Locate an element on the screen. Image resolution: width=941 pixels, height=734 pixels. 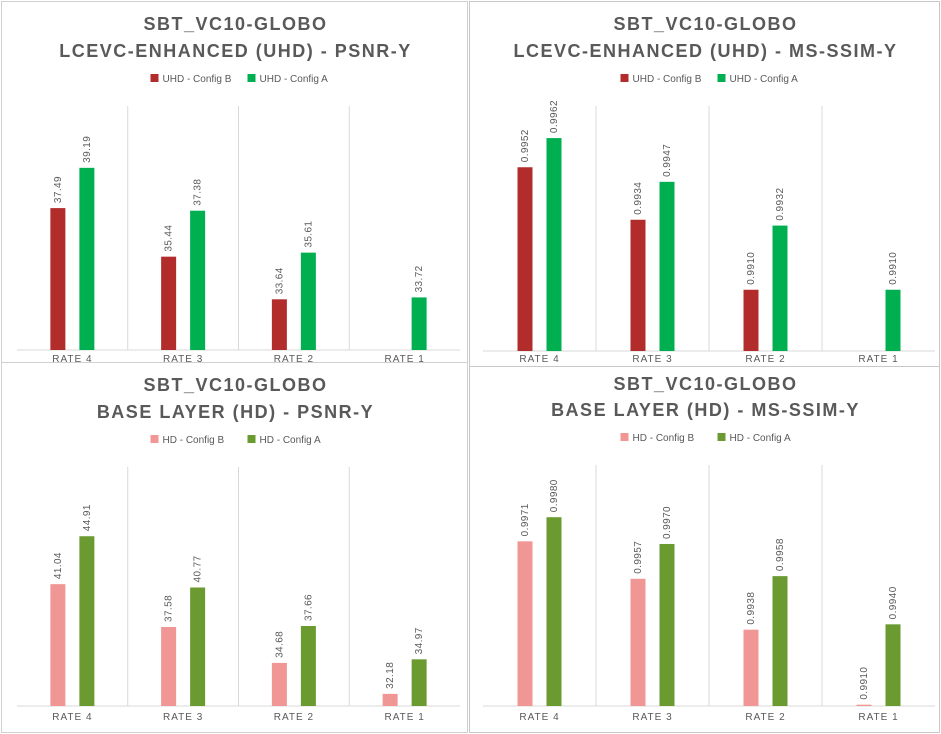
data-label: 0.9940 is located at coordinates (893, 602).